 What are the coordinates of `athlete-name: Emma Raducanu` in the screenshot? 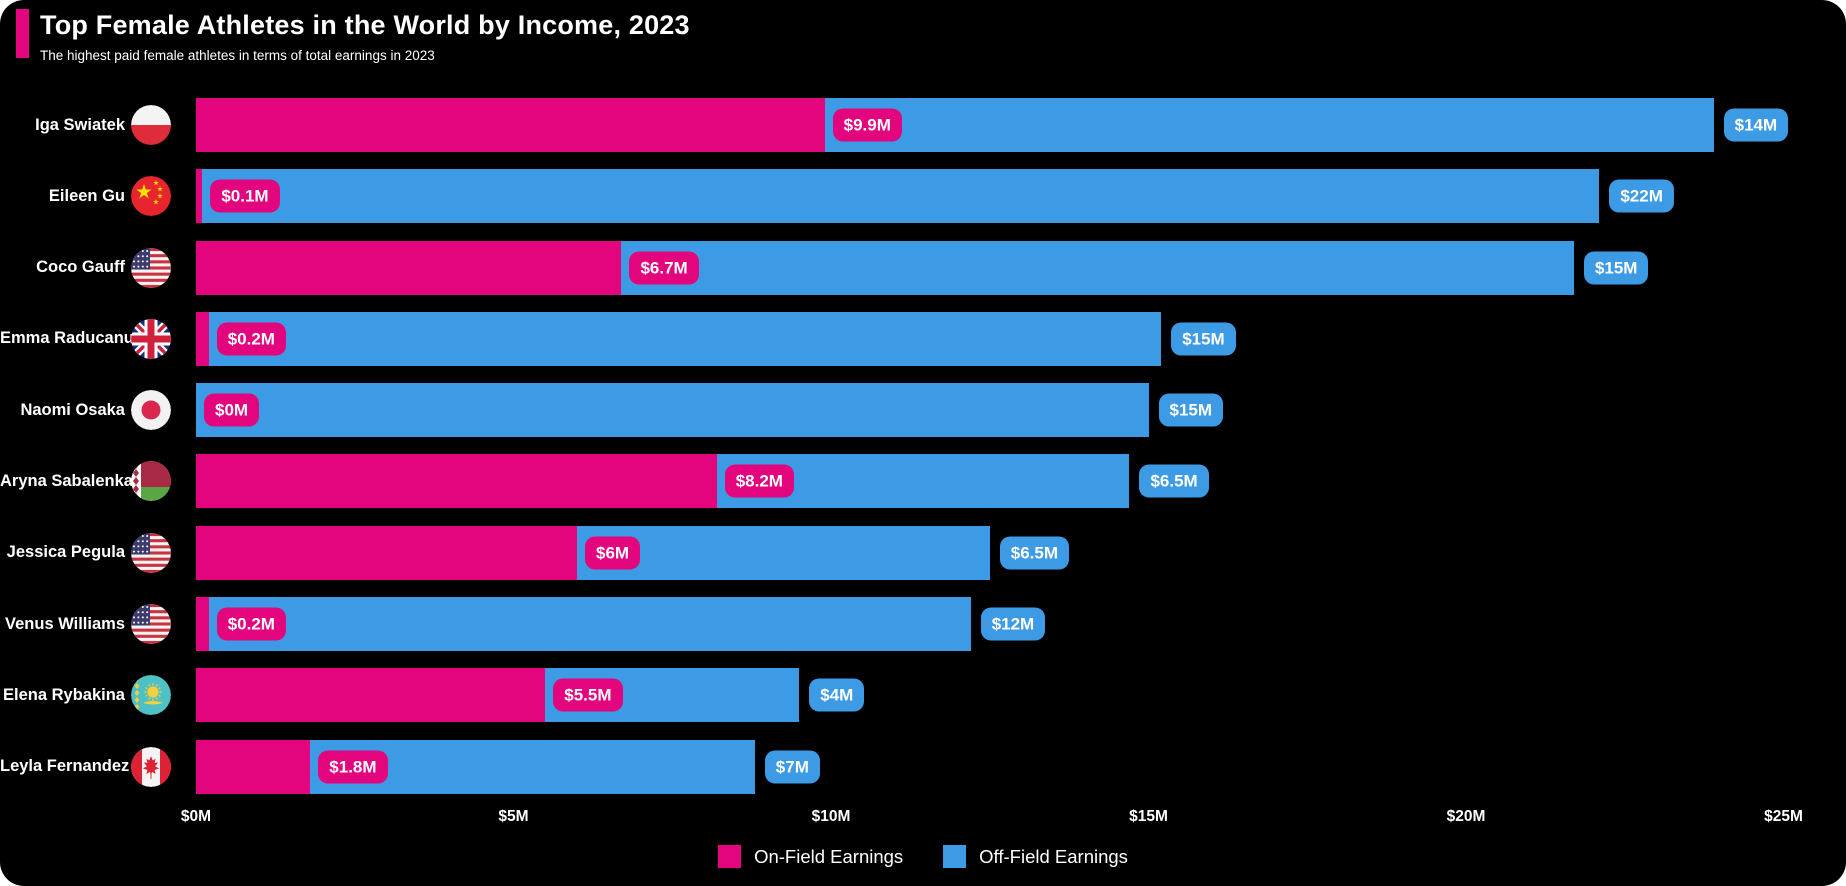 It's located at (67, 338).